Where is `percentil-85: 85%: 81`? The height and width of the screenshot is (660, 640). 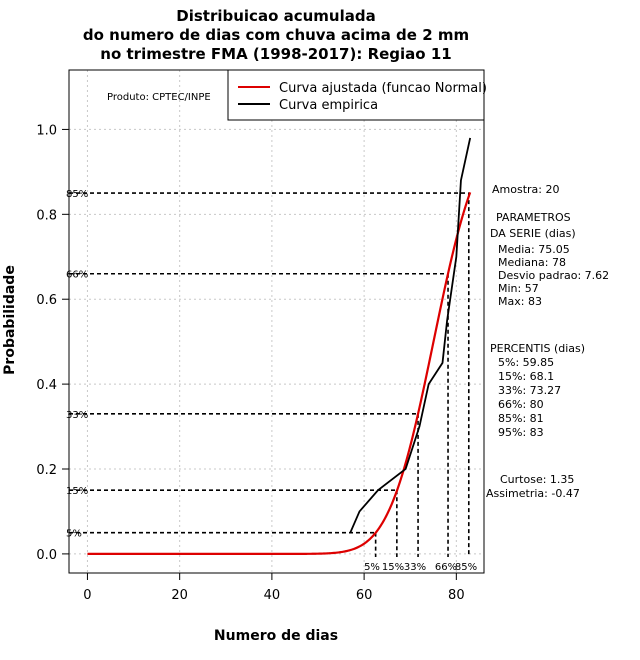 percentil-85: 85%: 81 is located at coordinates (521, 418).